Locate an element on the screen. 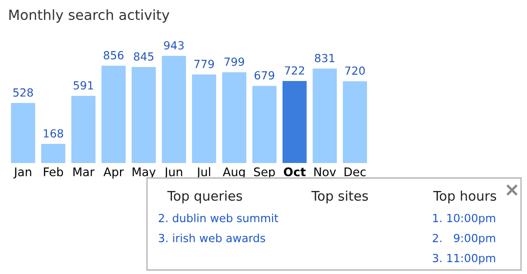 The width and height of the screenshot is (527, 274). data-label: 845 is located at coordinates (144, 56).